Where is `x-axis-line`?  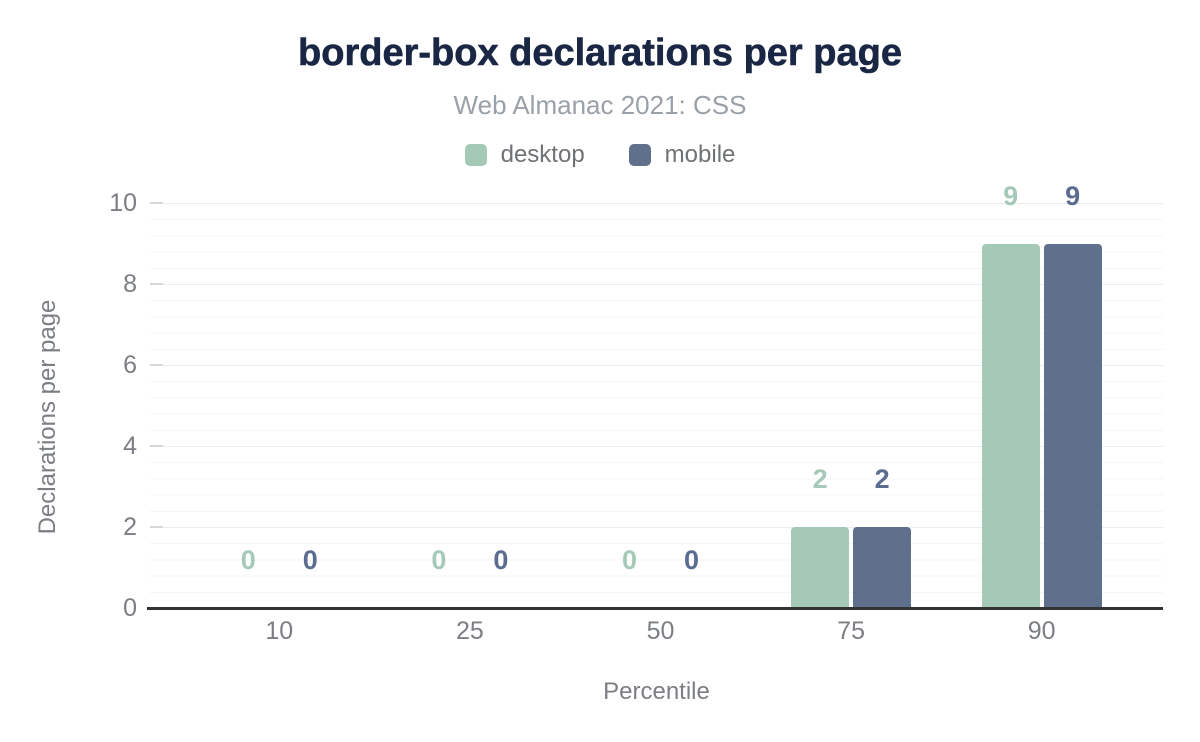
x-axis-line is located at coordinates (655, 608).